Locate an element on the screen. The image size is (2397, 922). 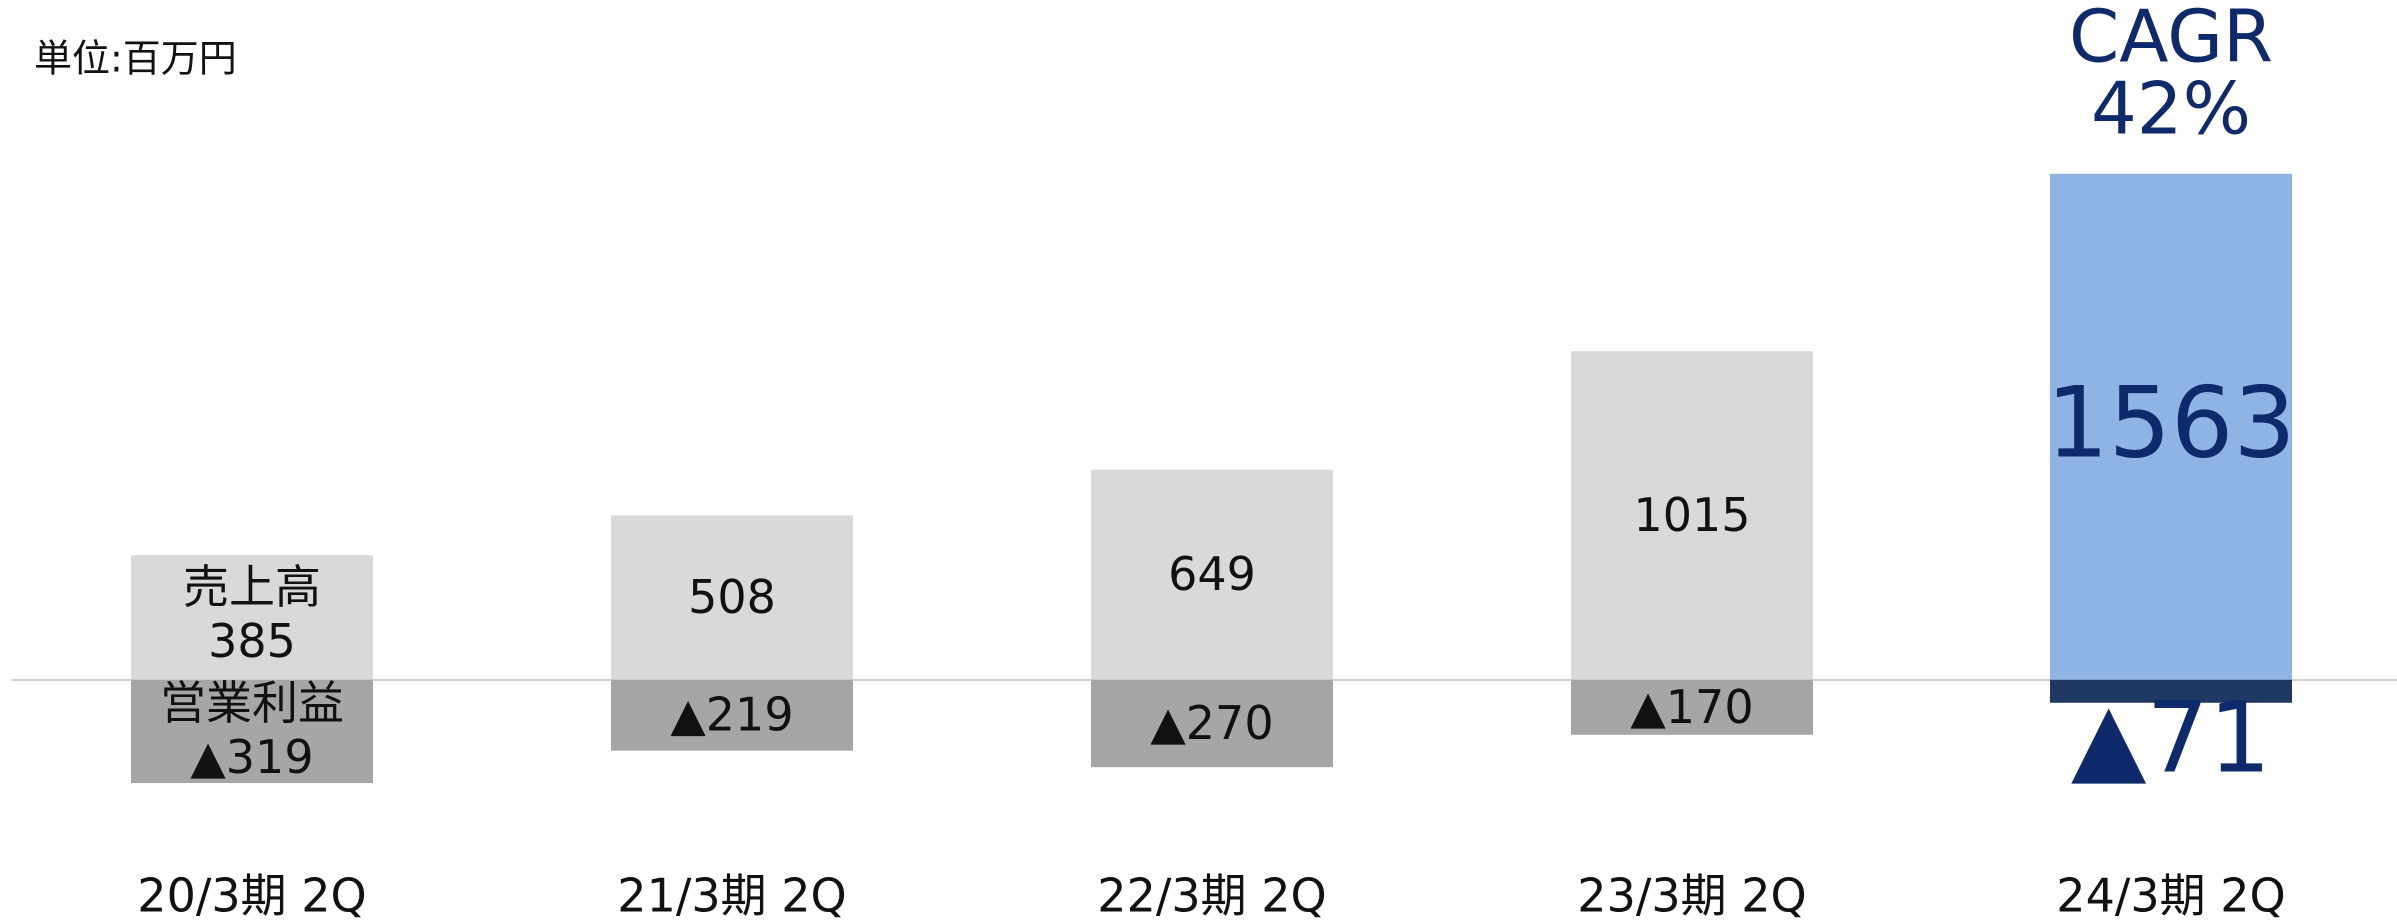
x-tick-label: 24/3期 2Q is located at coordinates (2170, 895).